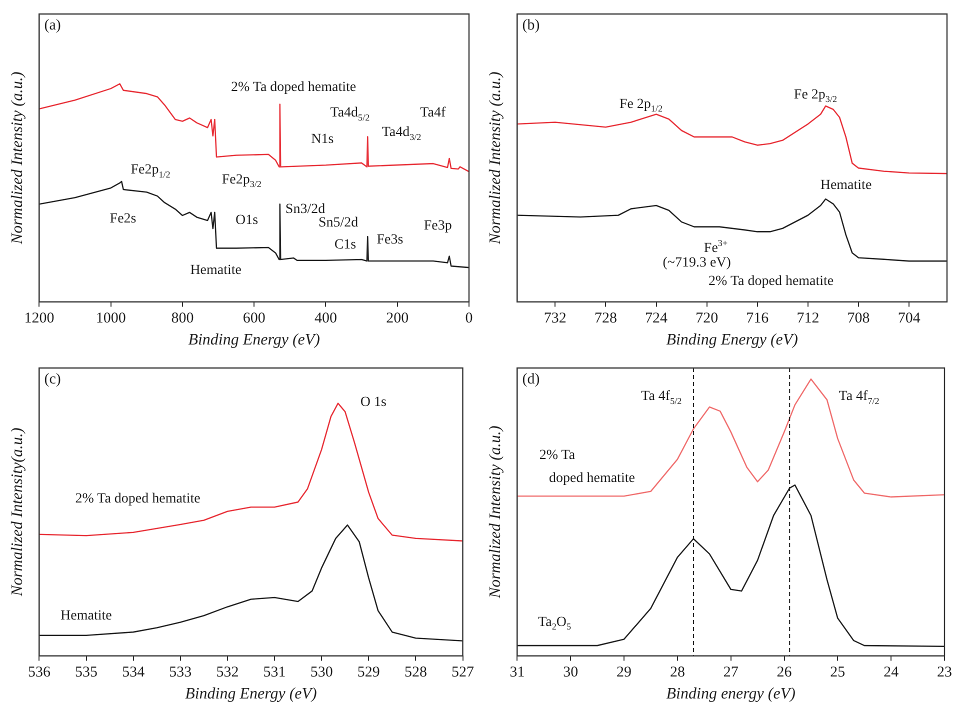 The image size is (955, 717). Describe the element at coordinates (39, 318) in the screenshot. I see `x-tick-label: 1200` at that location.